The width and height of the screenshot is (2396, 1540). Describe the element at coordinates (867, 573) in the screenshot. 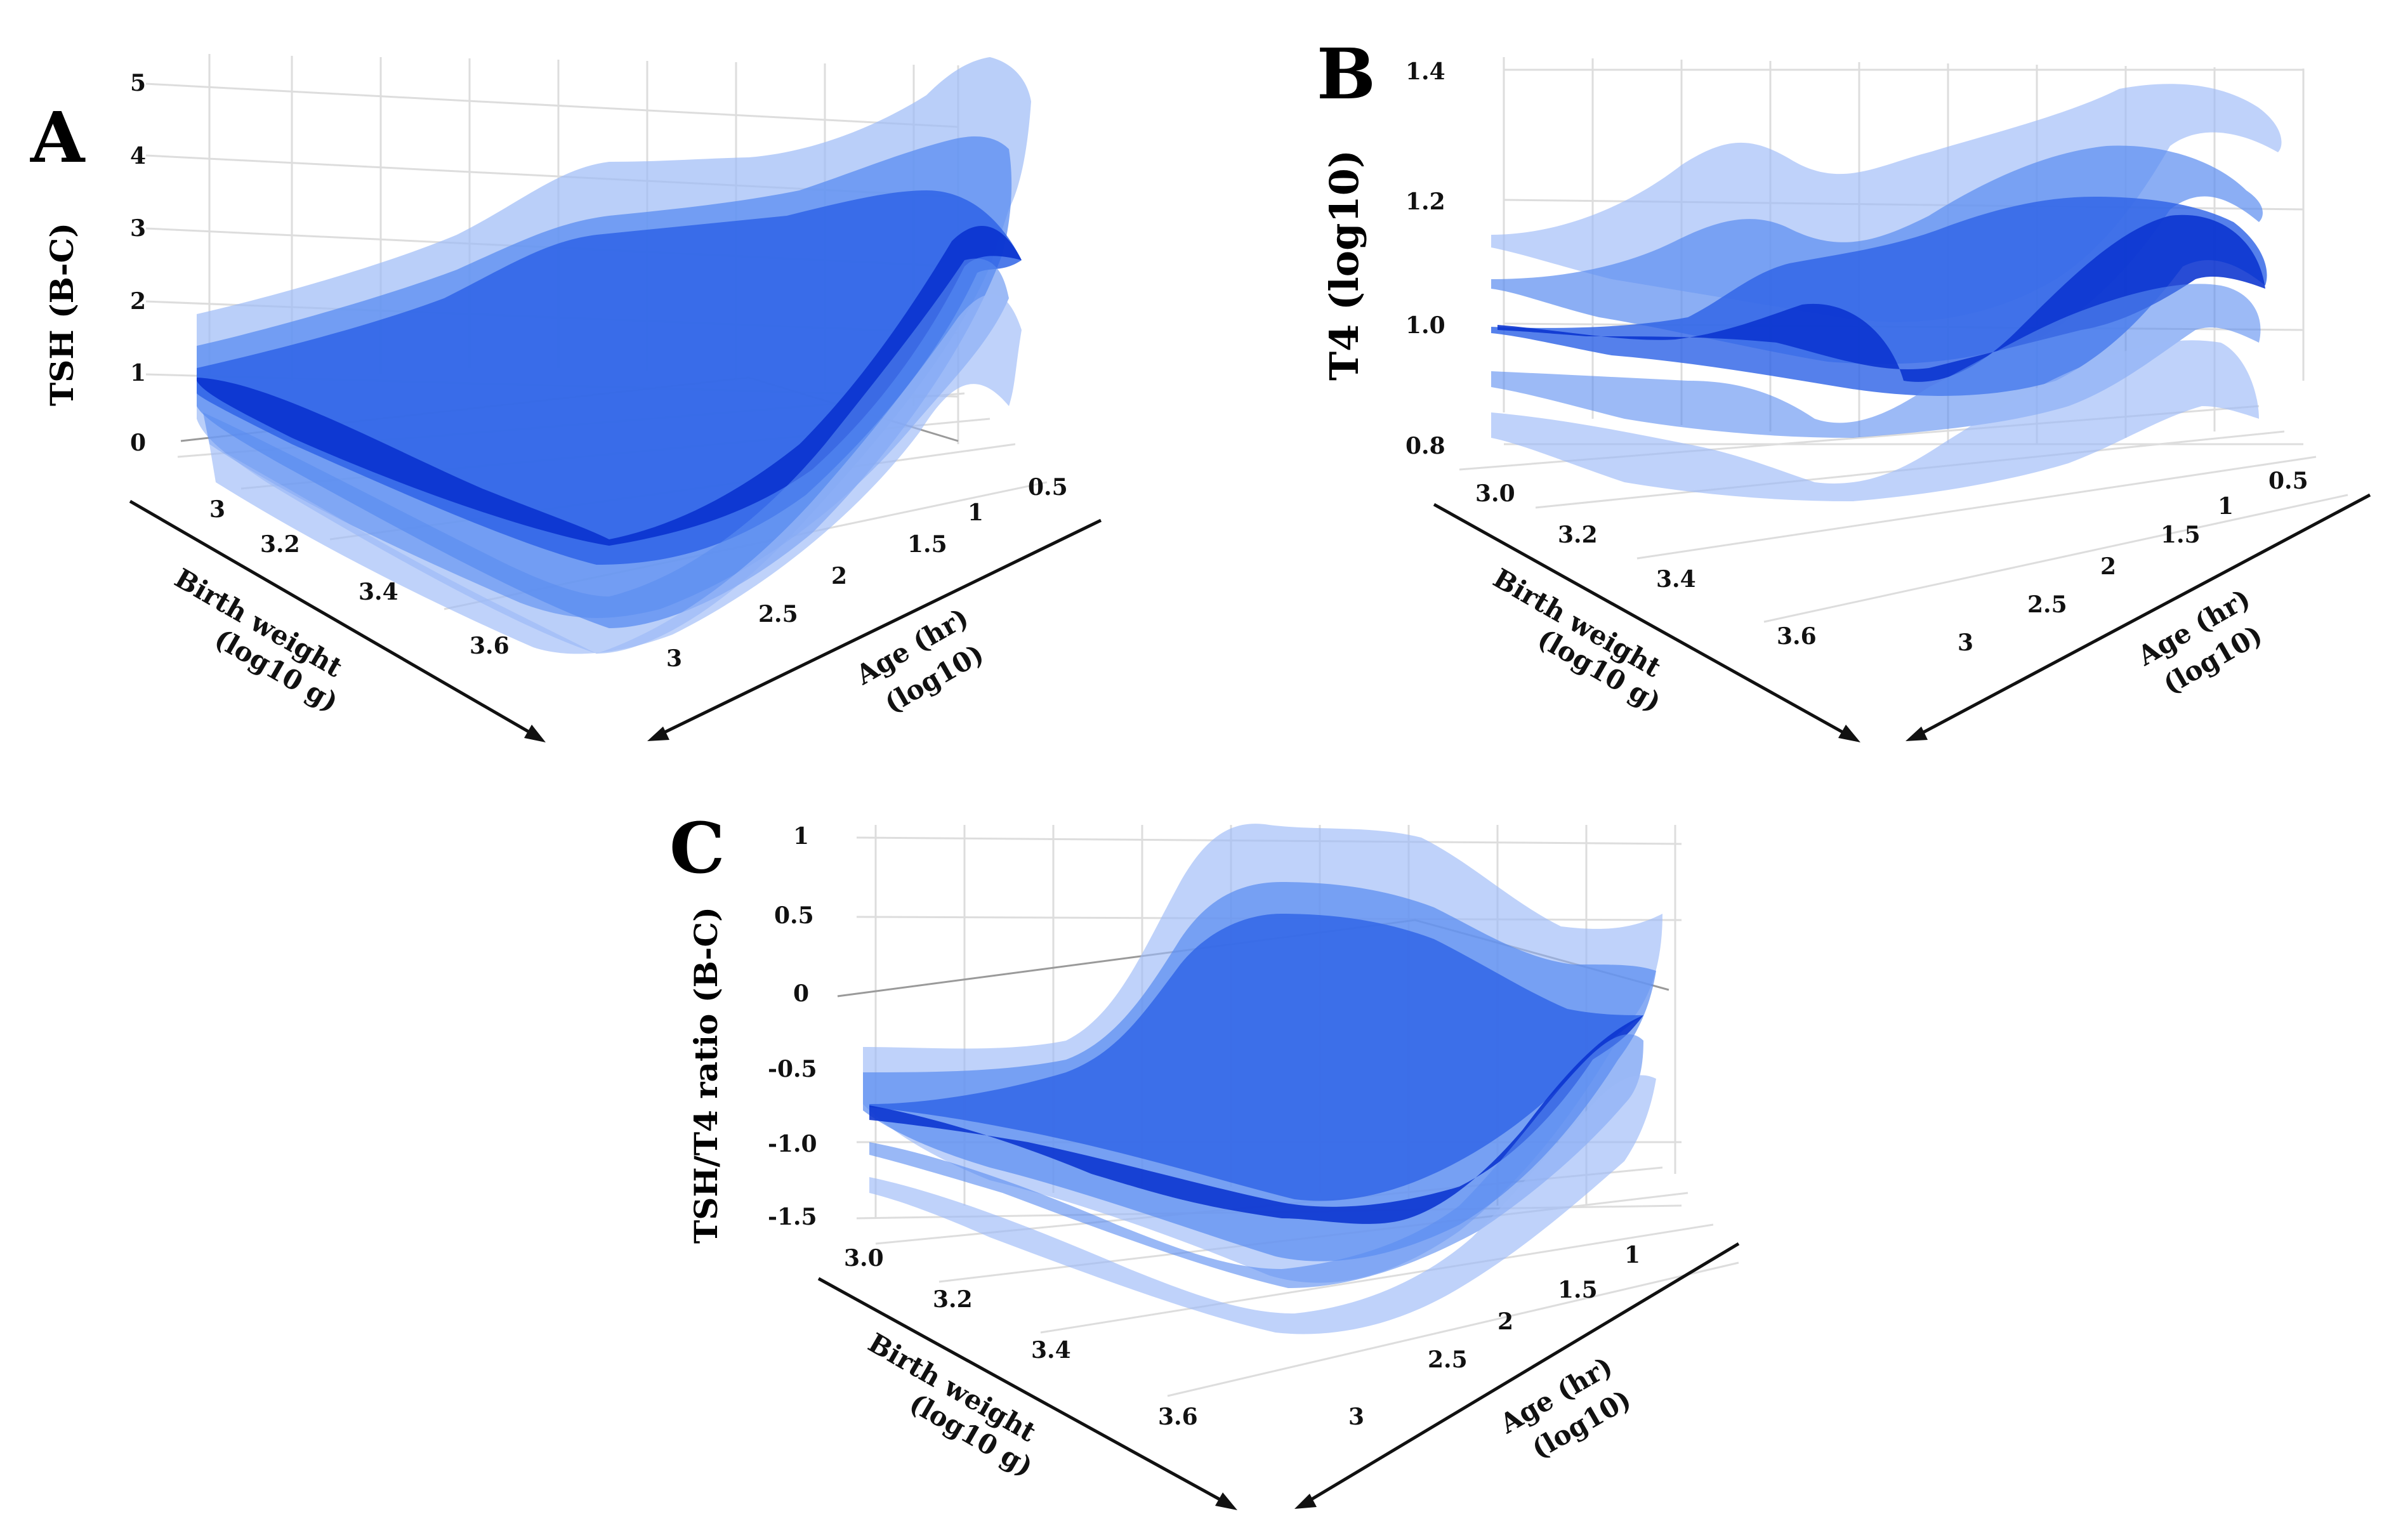

I see `panel-a-y-ticks: 0.5 1 1.5 2 2.5 3` at that location.